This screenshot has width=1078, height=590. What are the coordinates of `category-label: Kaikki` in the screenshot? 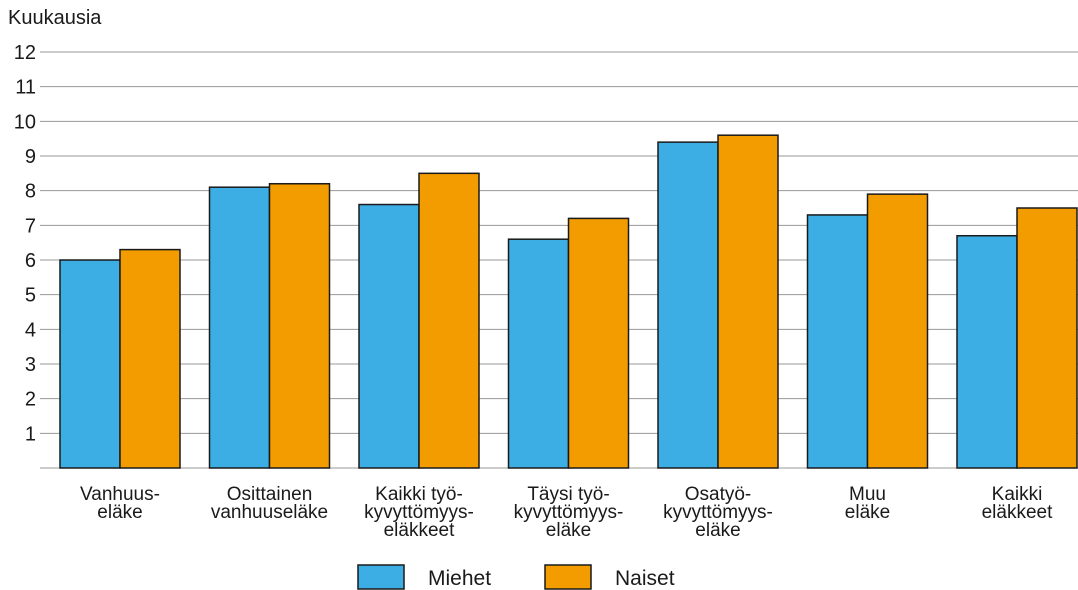 It's located at (1017, 494).